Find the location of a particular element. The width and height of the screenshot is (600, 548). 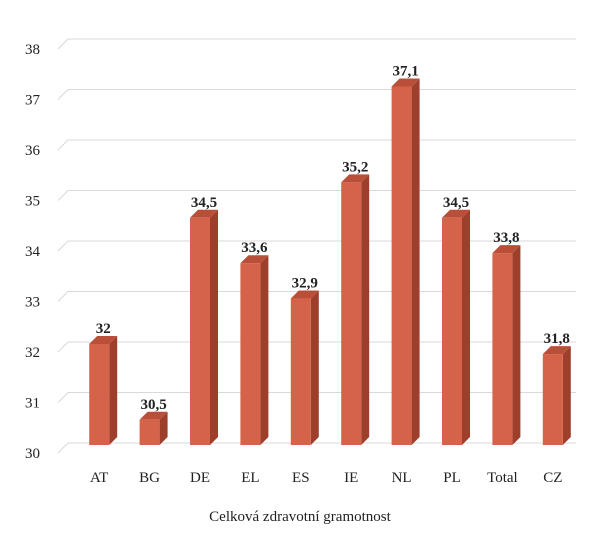

x-category-label: ES is located at coordinates (301, 478).